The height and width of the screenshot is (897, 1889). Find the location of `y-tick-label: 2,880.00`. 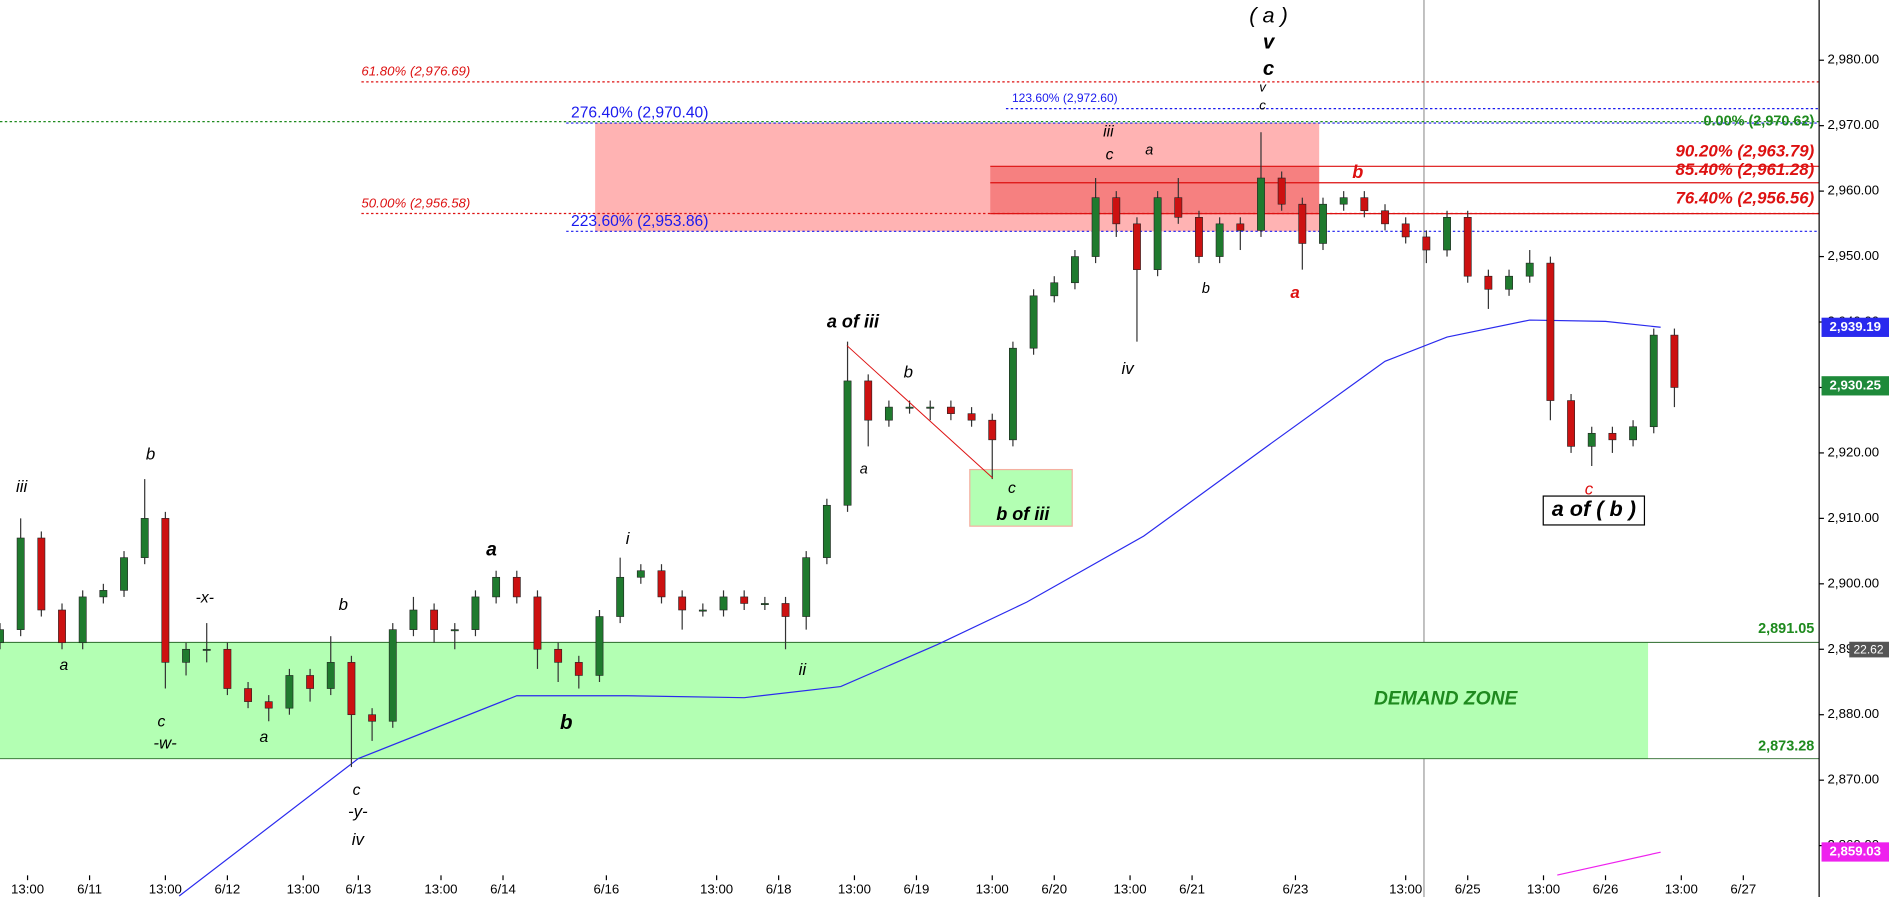

y-tick-label: 2,880.00 is located at coordinates (1854, 713).